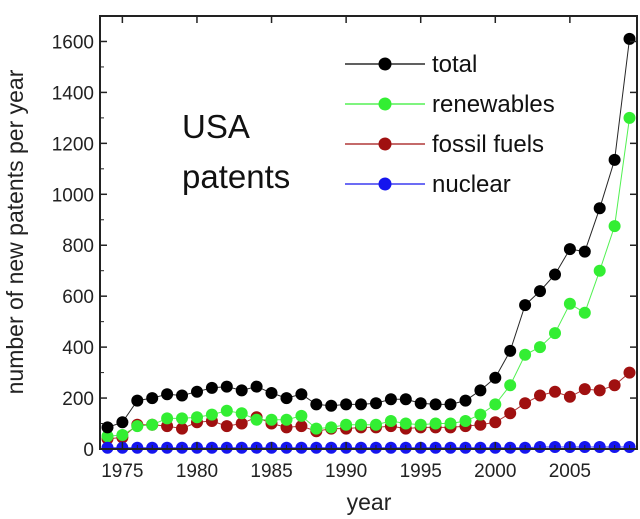 Image resolution: width=640 pixels, height=519 pixels. What do you see at coordinates (73, 42) in the screenshot?
I see `y-tick-label: 1600` at bounding box center [73, 42].